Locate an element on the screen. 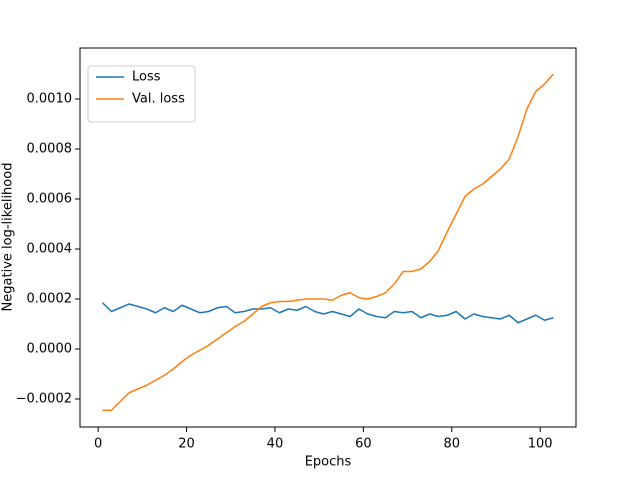 This screenshot has height=480, width=640. x-axis-label: Epochs is located at coordinates (328, 462).